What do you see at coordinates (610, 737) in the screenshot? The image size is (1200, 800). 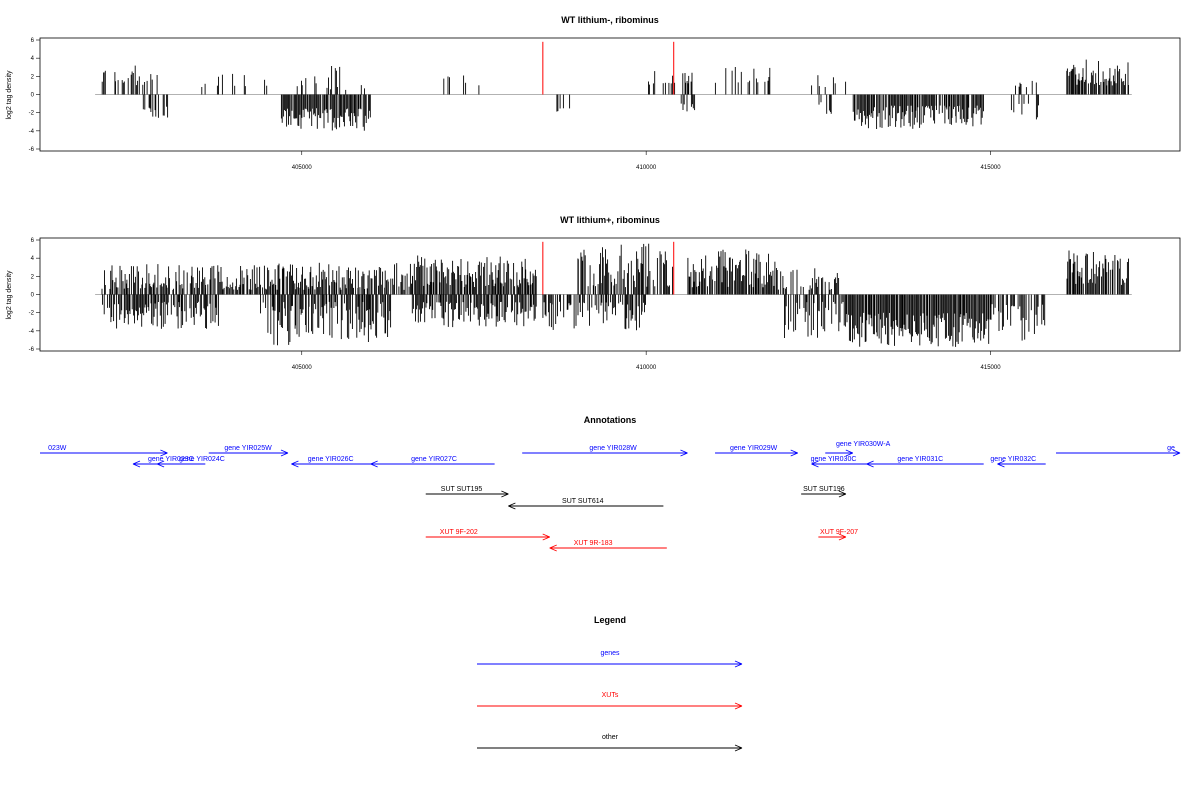 I see `legend-label: other` at bounding box center [610, 737].